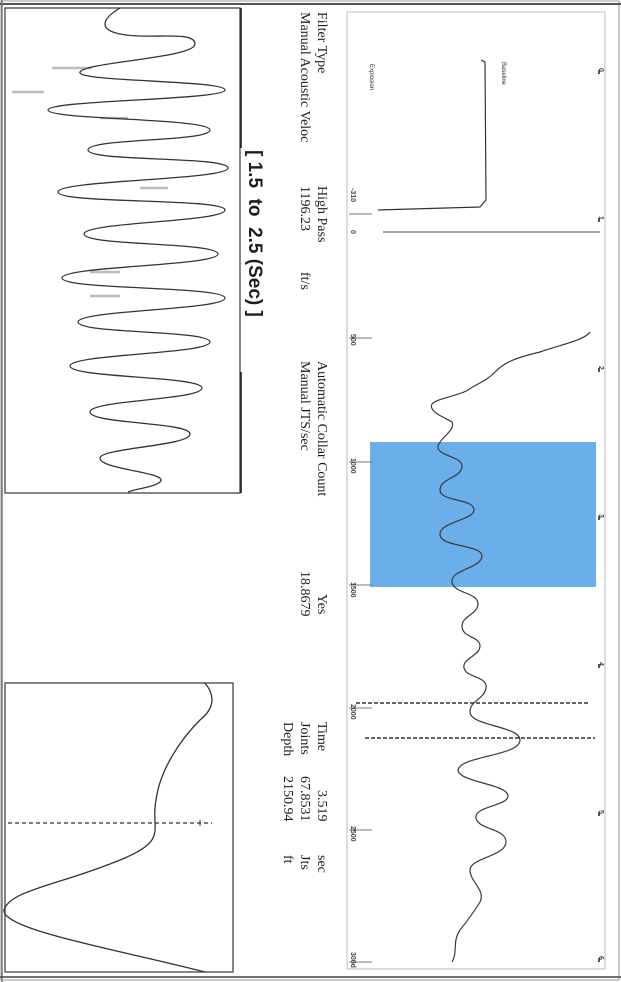  What do you see at coordinates (432, 135) in the screenshot?
I see `baseline-trace` at bounding box center [432, 135].